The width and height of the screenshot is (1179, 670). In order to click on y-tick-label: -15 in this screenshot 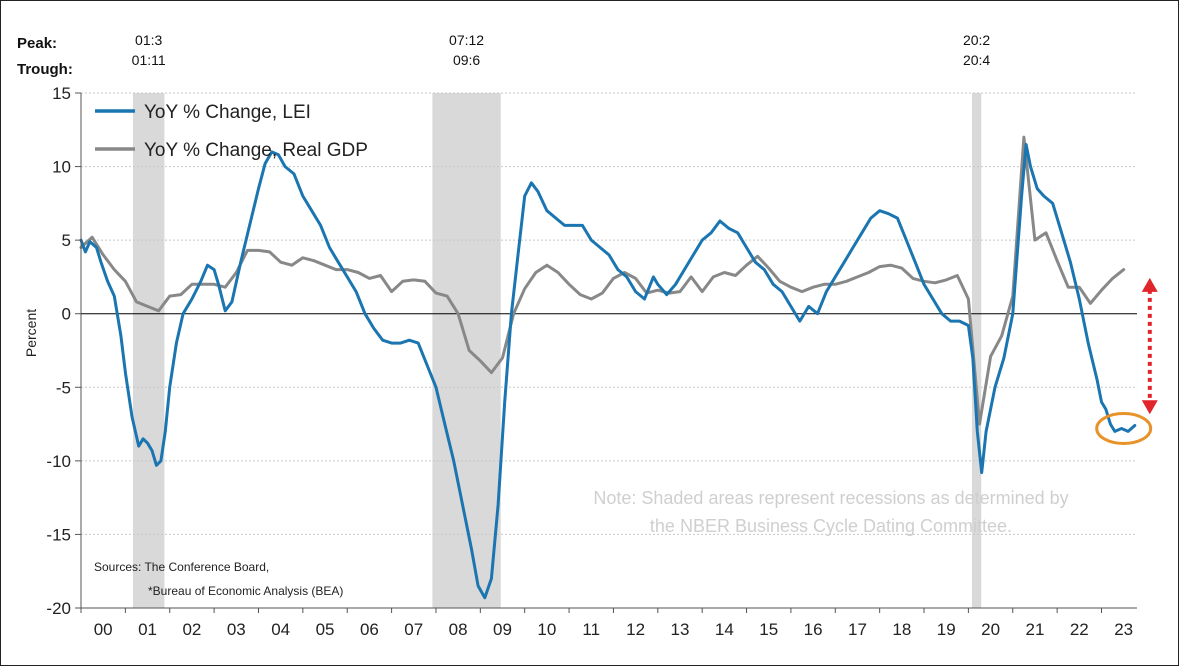, I will do `click(58, 534)`.